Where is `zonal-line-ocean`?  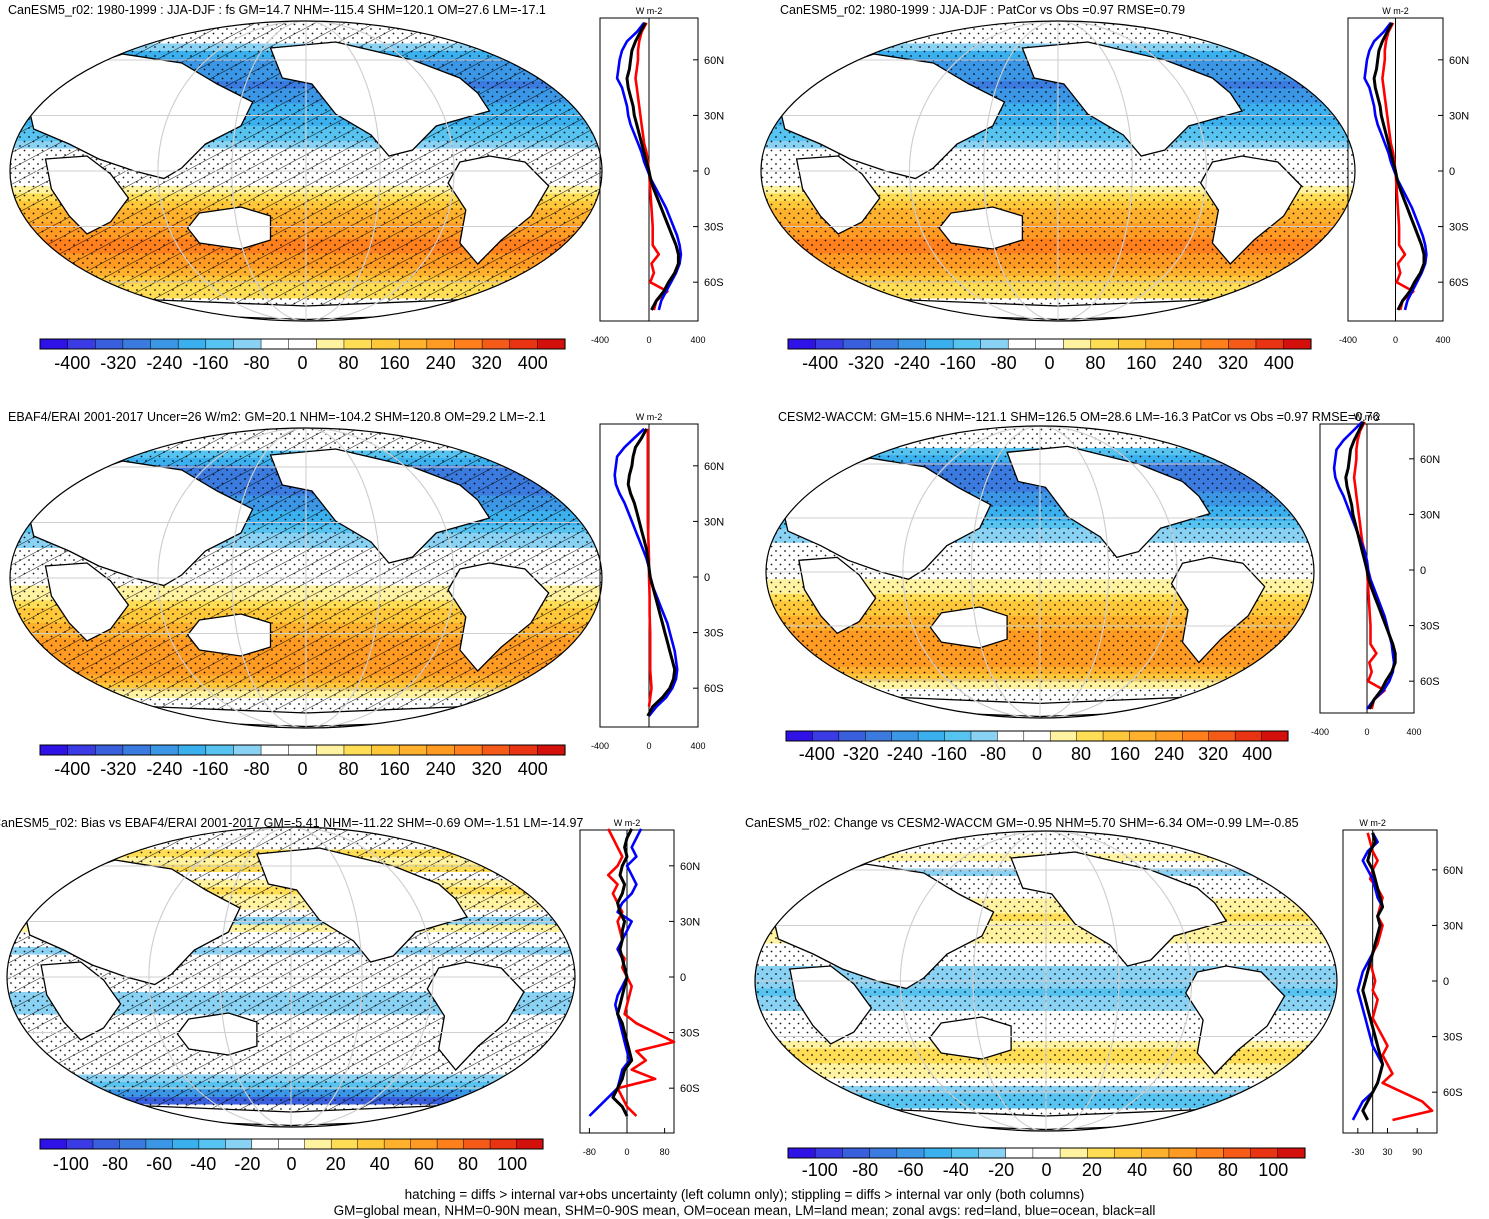
zonal-line-ocean is located at coordinates (646, 572).